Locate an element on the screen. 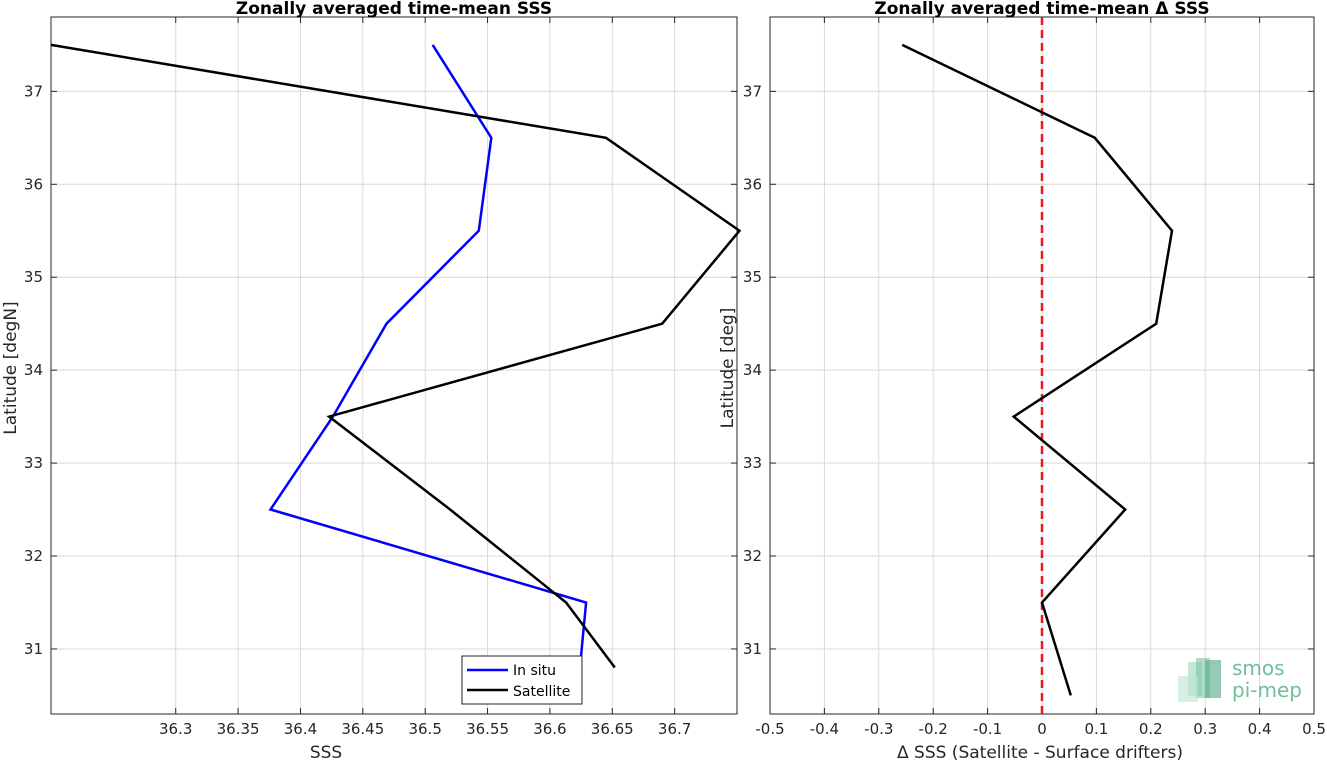 This screenshot has width=1327, height=764. x-tick-label: 36.3 is located at coordinates (175, 729).